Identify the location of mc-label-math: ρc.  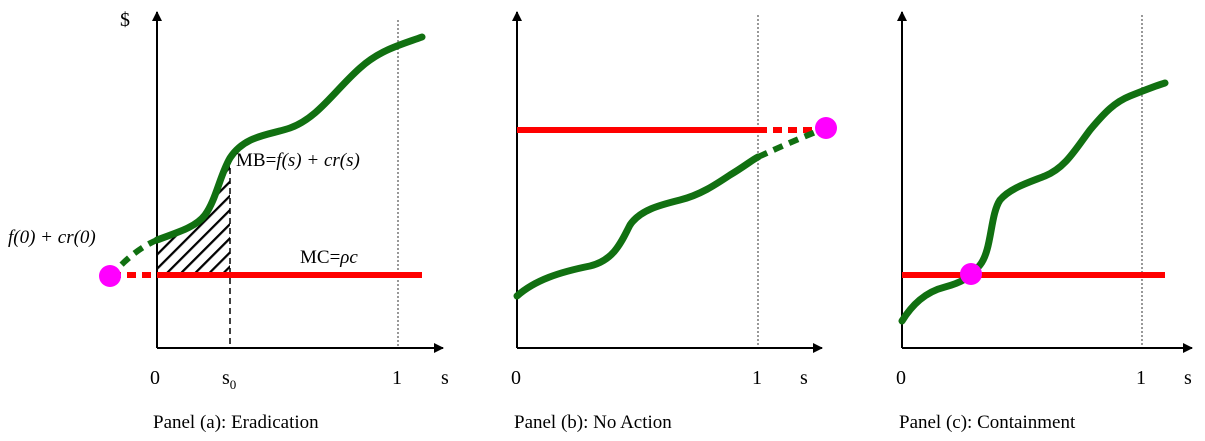
(348, 257).